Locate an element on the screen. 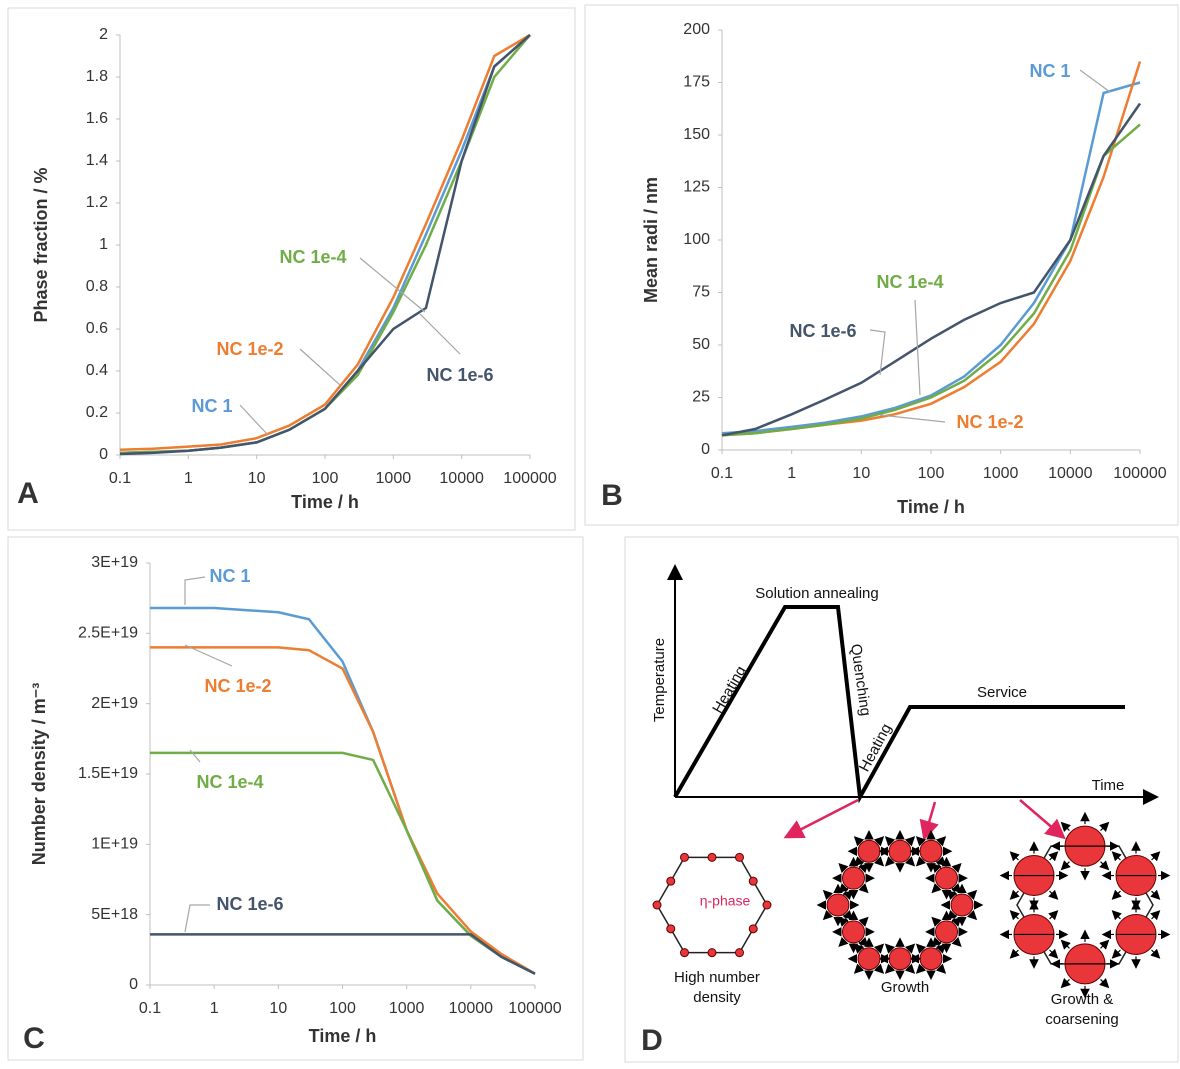 This screenshot has height=1069, width=1180. y-tick-label: 0.2 is located at coordinates (97, 412).